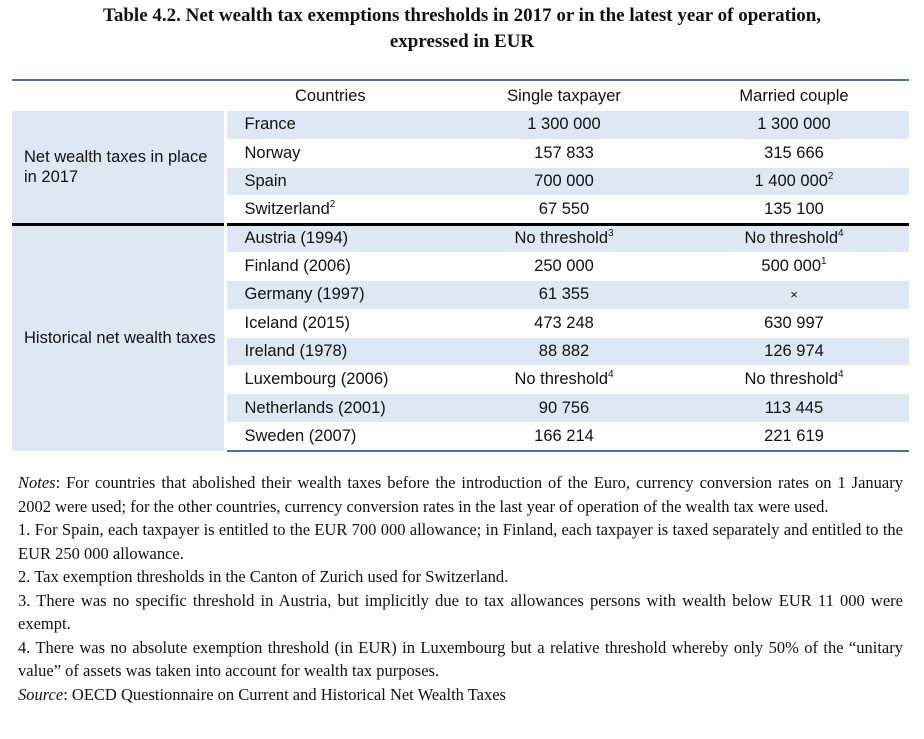 The image size is (924, 739). I want to click on table-row: Iceland (2015) 473 248 630 997, so click(460, 323).